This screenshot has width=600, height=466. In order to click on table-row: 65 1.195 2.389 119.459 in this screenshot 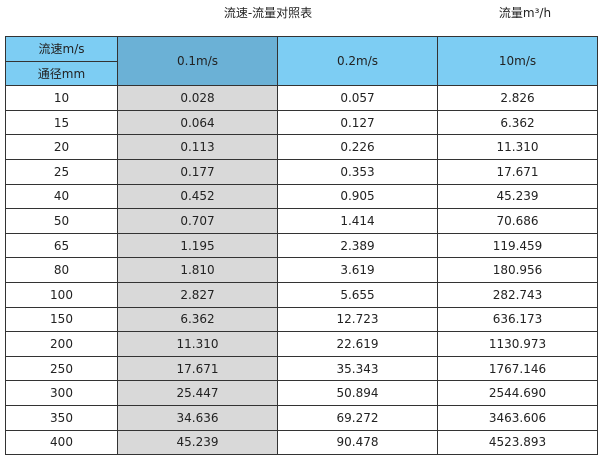, I will do `click(301, 245)`.